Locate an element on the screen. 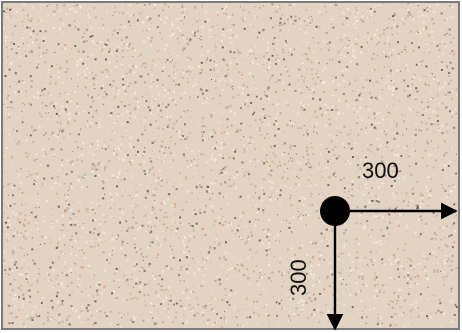  horizontal-dimension-label: 300 is located at coordinates (380, 170).